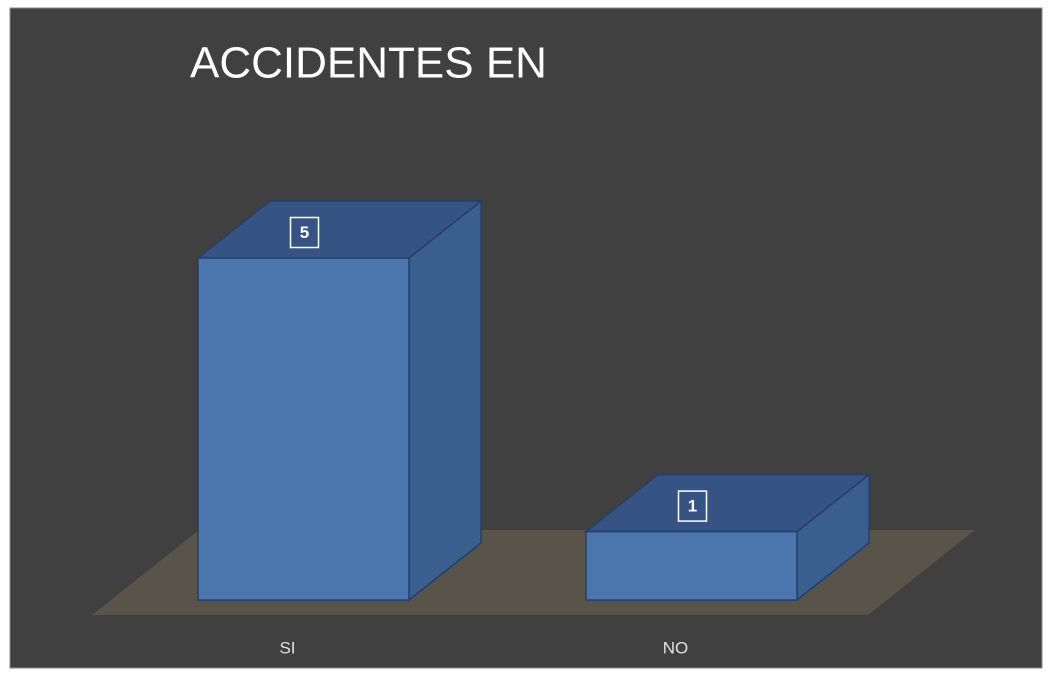 The height and width of the screenshot is (677, 1051). Describe the element at coordinates (368, 63) in the screenshot. I see `chart-title: ACCIDENTES EN` at that location.